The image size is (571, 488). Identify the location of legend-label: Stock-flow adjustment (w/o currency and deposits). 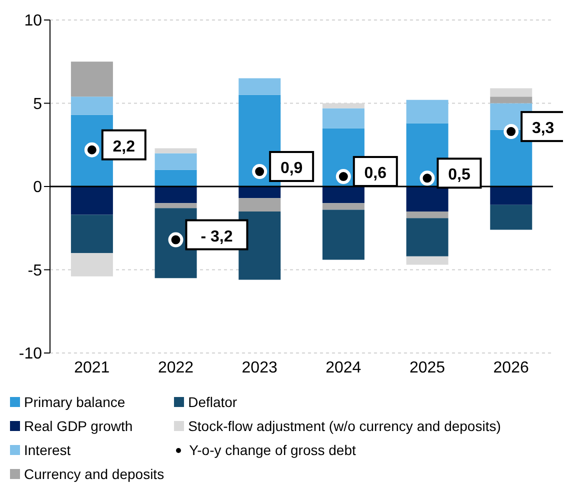
(344, 426).